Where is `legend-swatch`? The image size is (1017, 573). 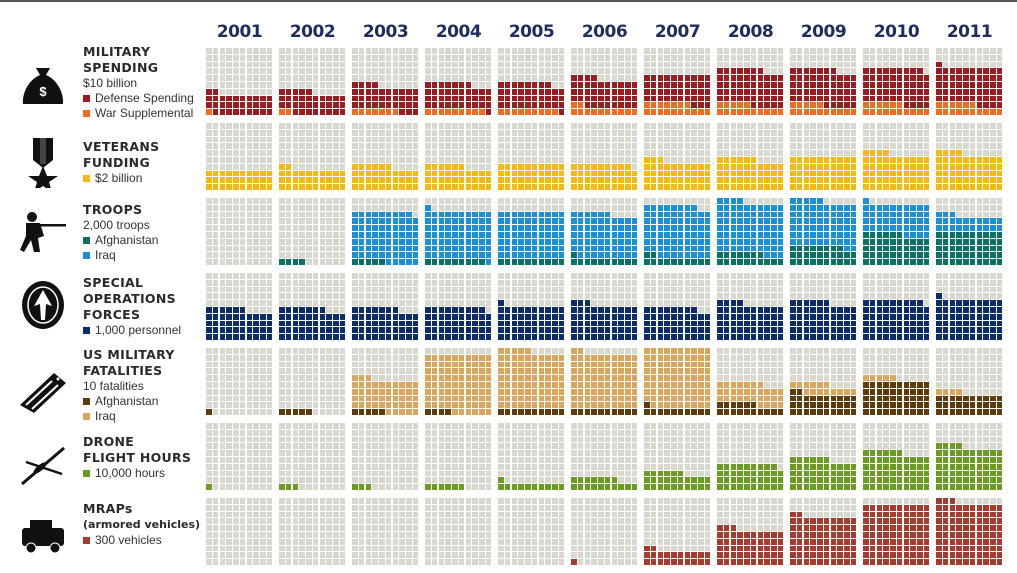
legend-swatch is located at coordinates (86, 113).